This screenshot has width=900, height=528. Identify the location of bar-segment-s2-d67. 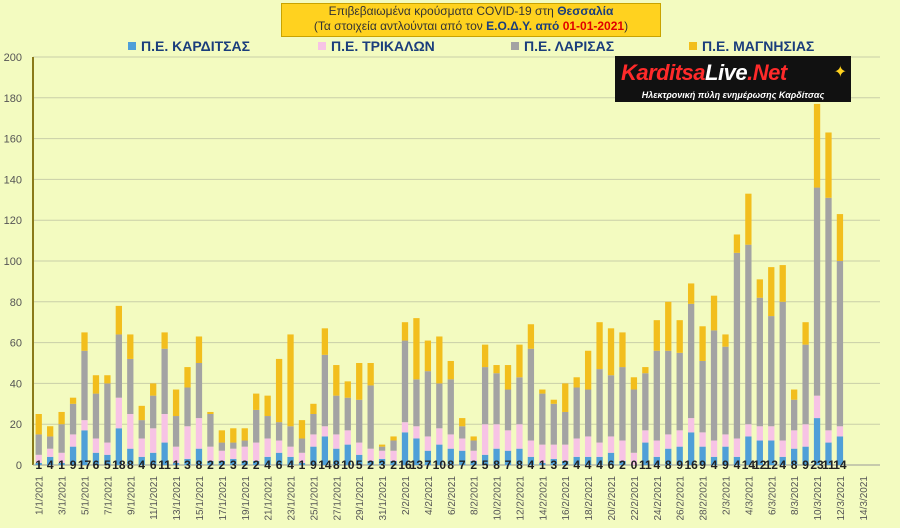
(805, 384).